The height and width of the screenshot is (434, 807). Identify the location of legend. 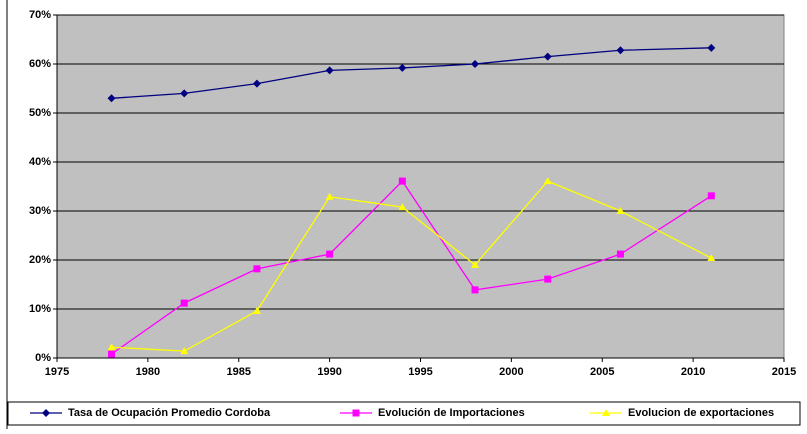
(404, 413).